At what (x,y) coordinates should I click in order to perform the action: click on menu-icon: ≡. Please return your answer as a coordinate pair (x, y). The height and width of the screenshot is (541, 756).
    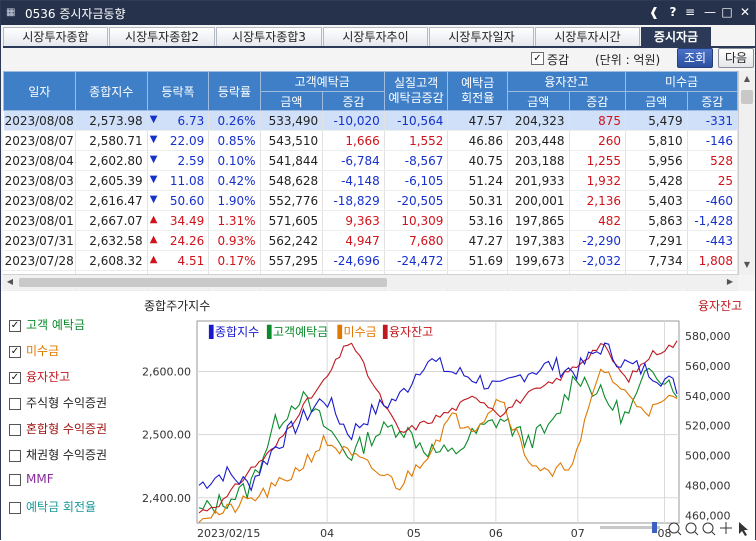
    Looking at the image, I should click on (690, 12).